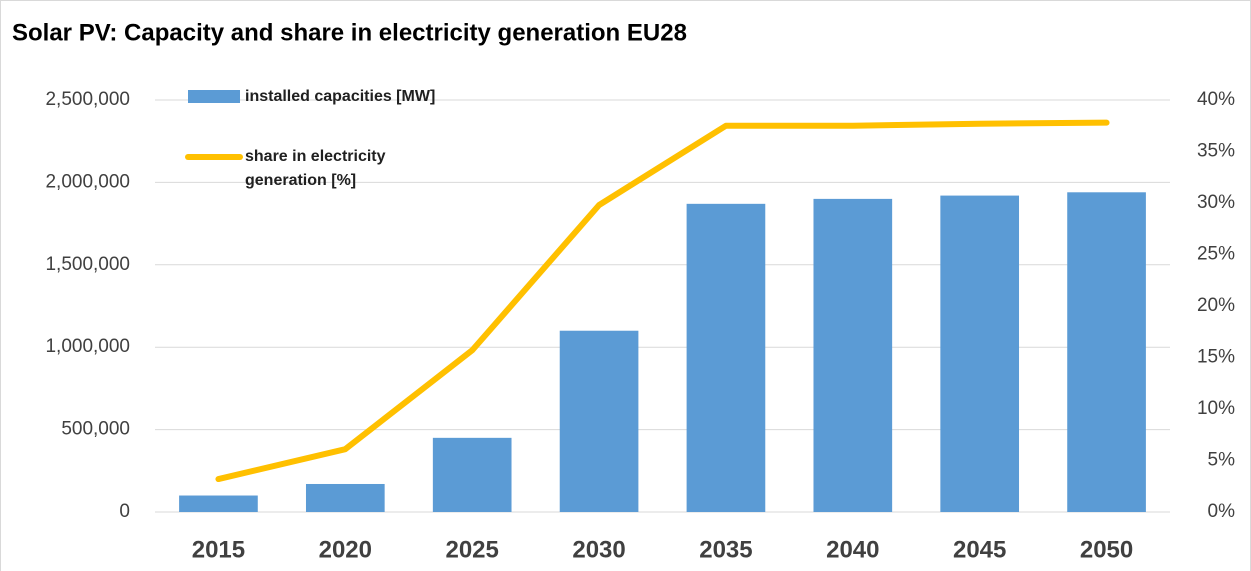  Describe the element at coordinates (340, 96) in the screenshot. I see `legend-label: installed capacities [MW]` at that location.